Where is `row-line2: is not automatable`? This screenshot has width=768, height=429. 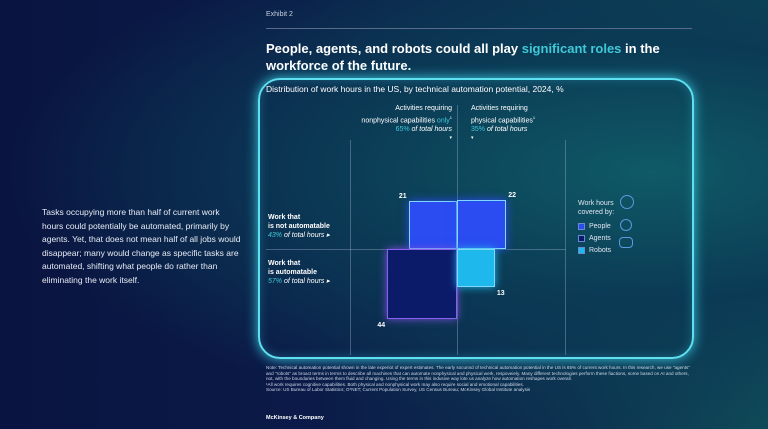
row-line2: is not automatable is located at coordinates (299, 226).